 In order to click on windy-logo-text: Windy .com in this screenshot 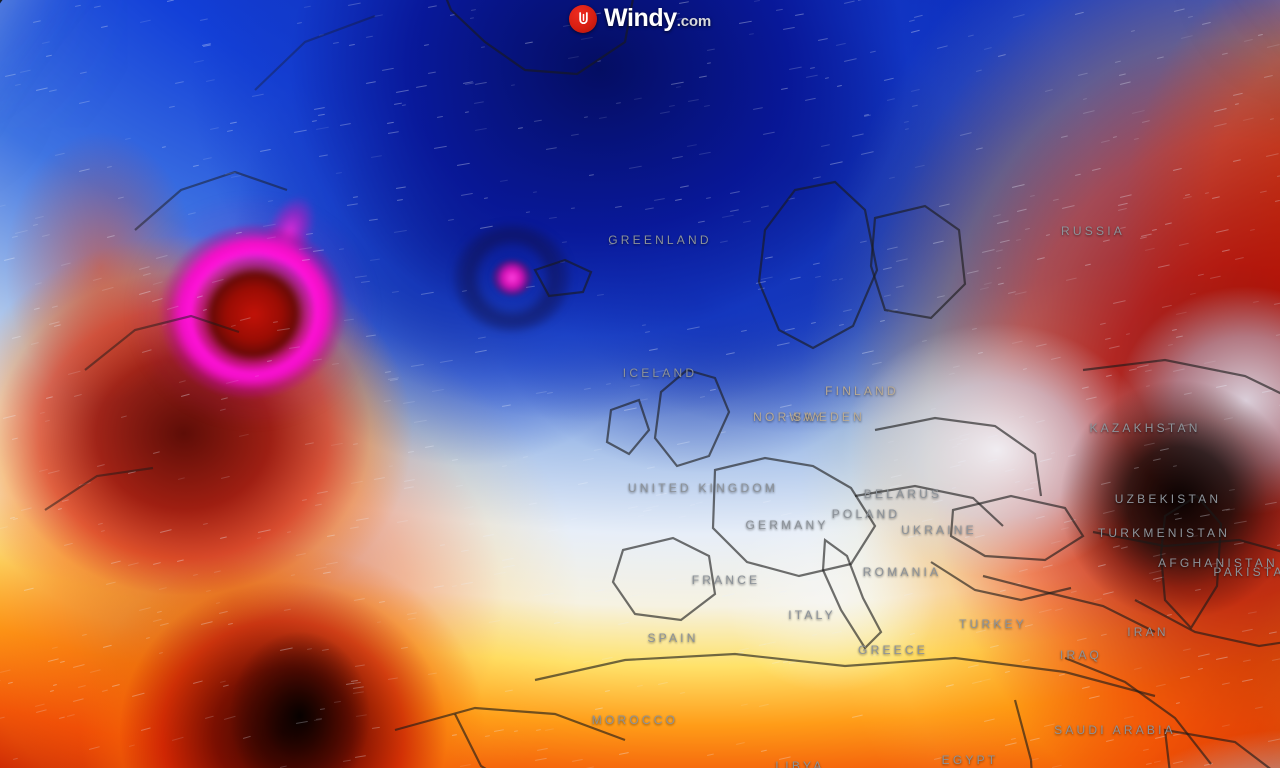, I will do `click(657, 18)`.